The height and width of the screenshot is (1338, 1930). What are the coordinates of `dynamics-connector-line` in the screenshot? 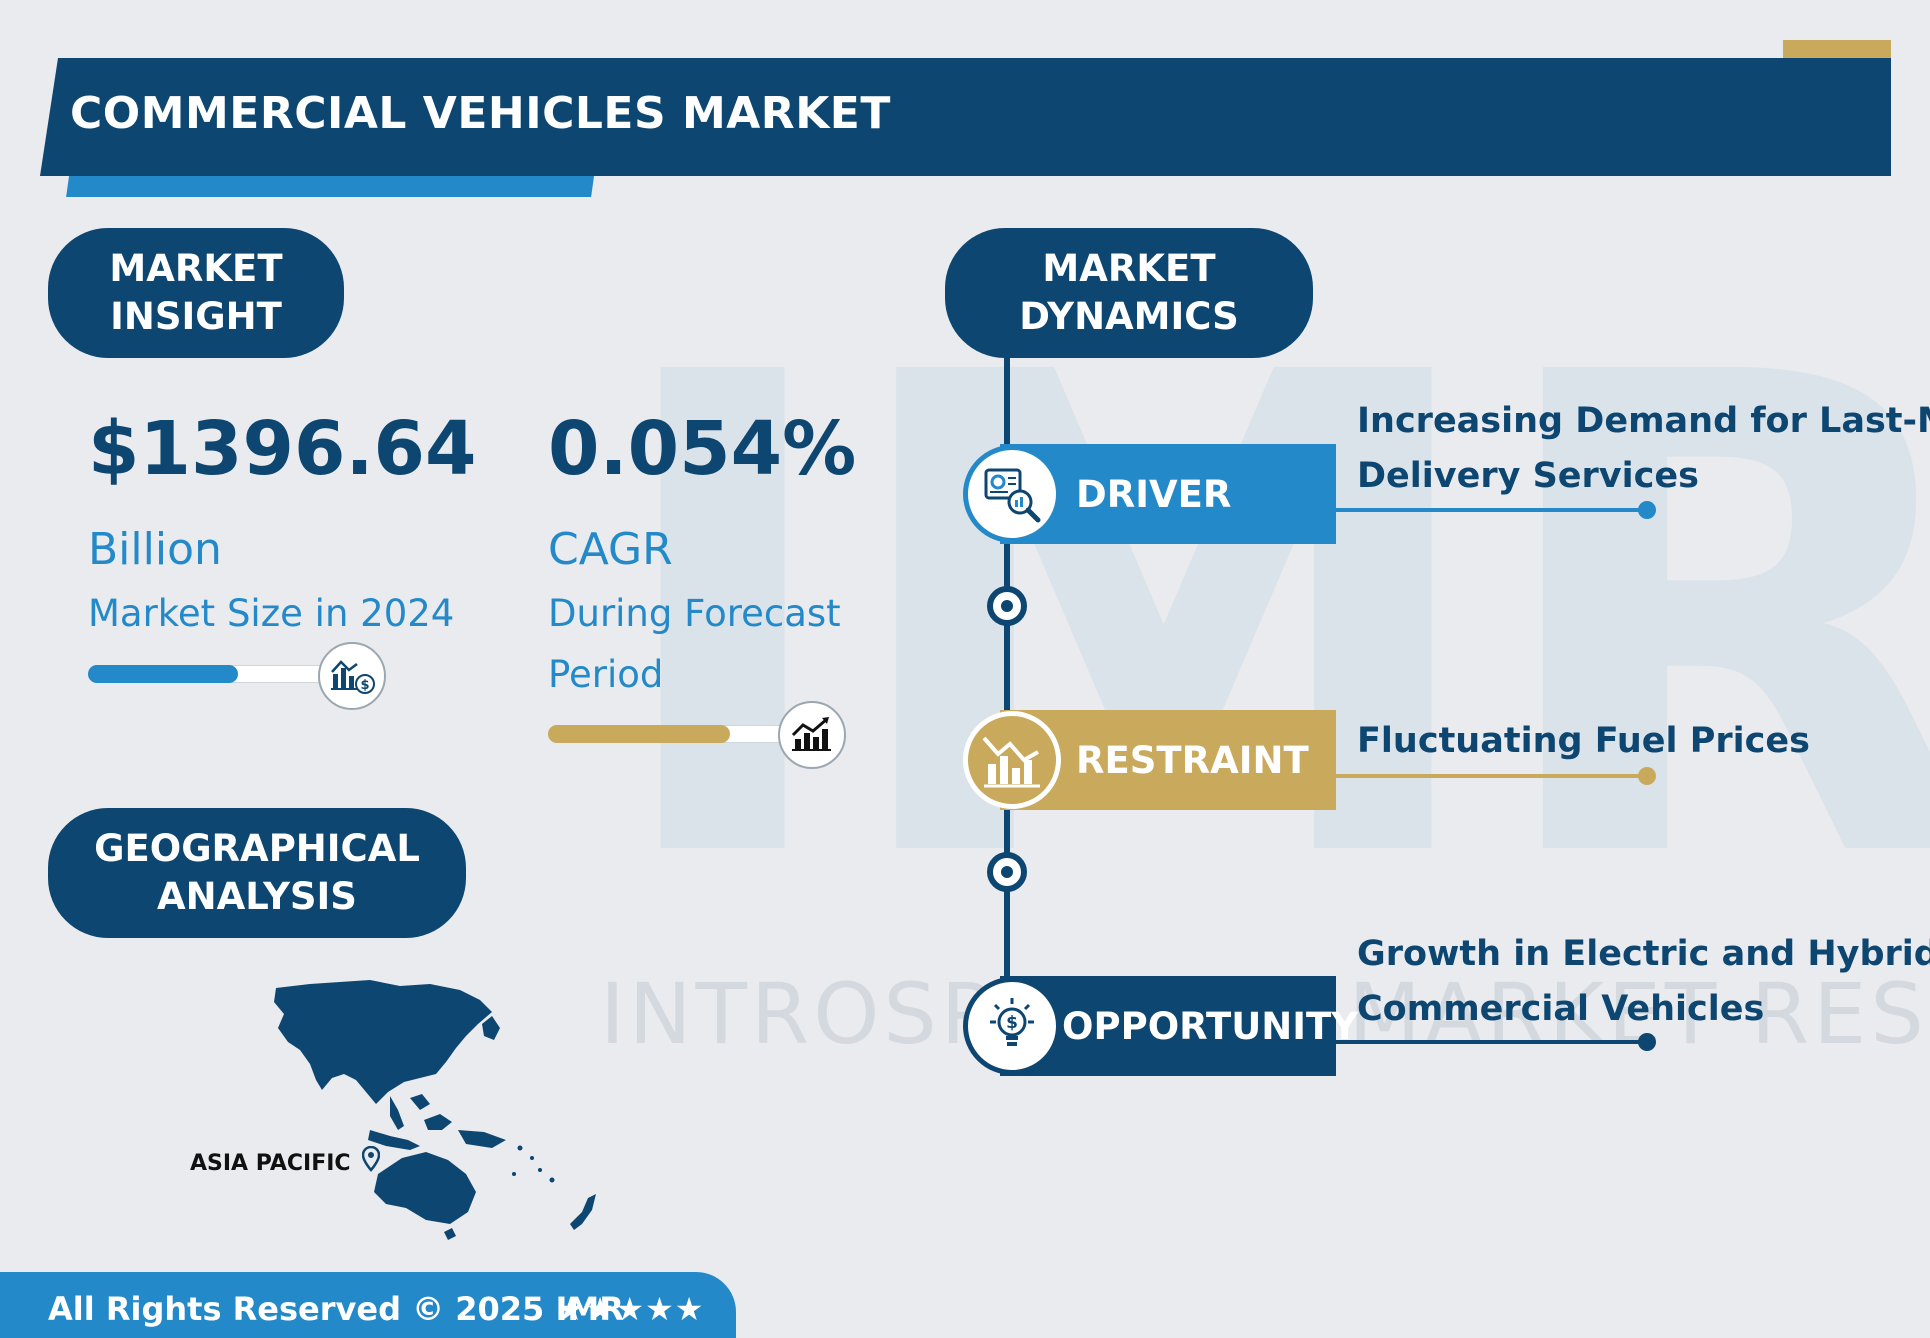 It's located at (1007, 668).